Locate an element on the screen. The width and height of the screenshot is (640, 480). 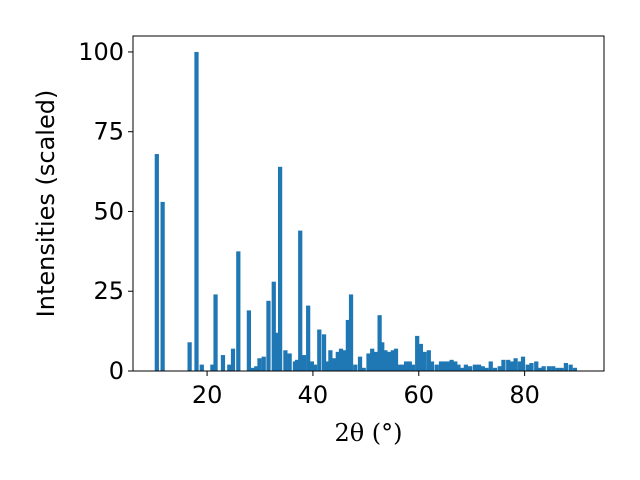
y-tick-label: 50 is located at coordinates (108, 211).